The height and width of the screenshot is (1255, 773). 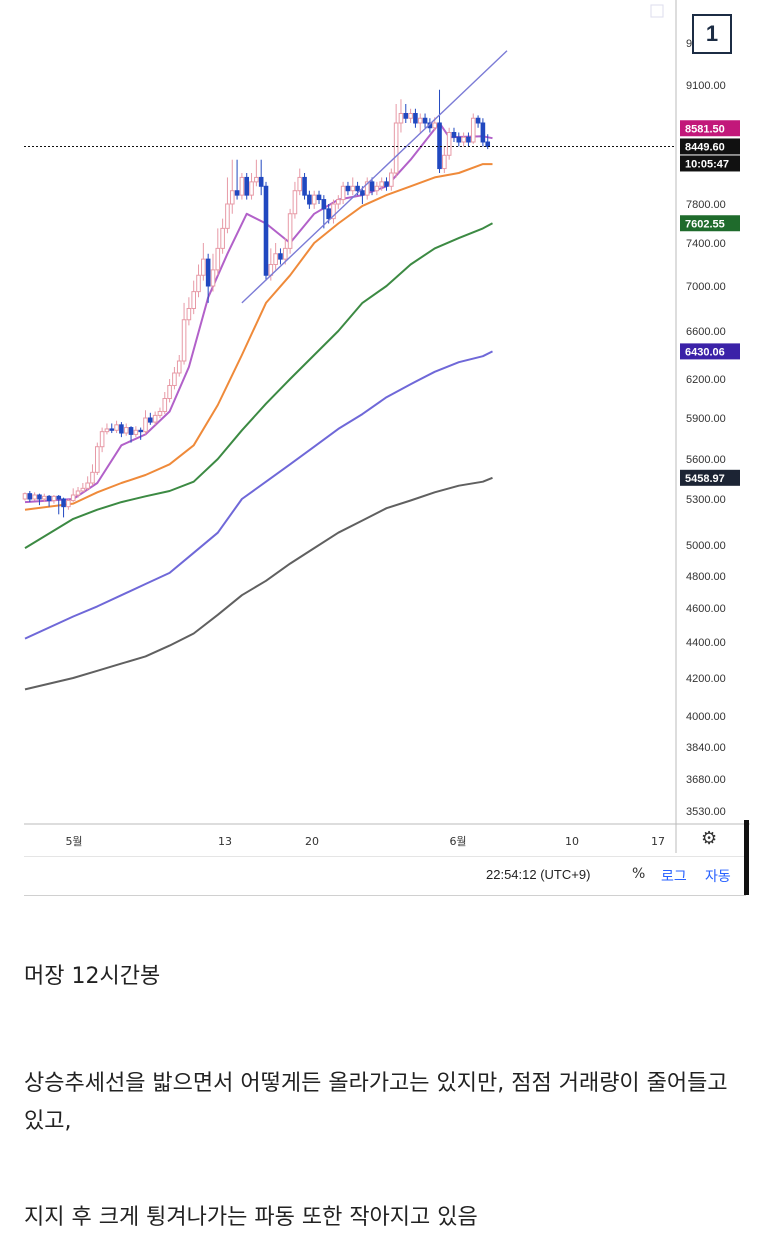 I want to click on clock-readout: 22:54:12 (UTC+9), so click(x=538, y=874).